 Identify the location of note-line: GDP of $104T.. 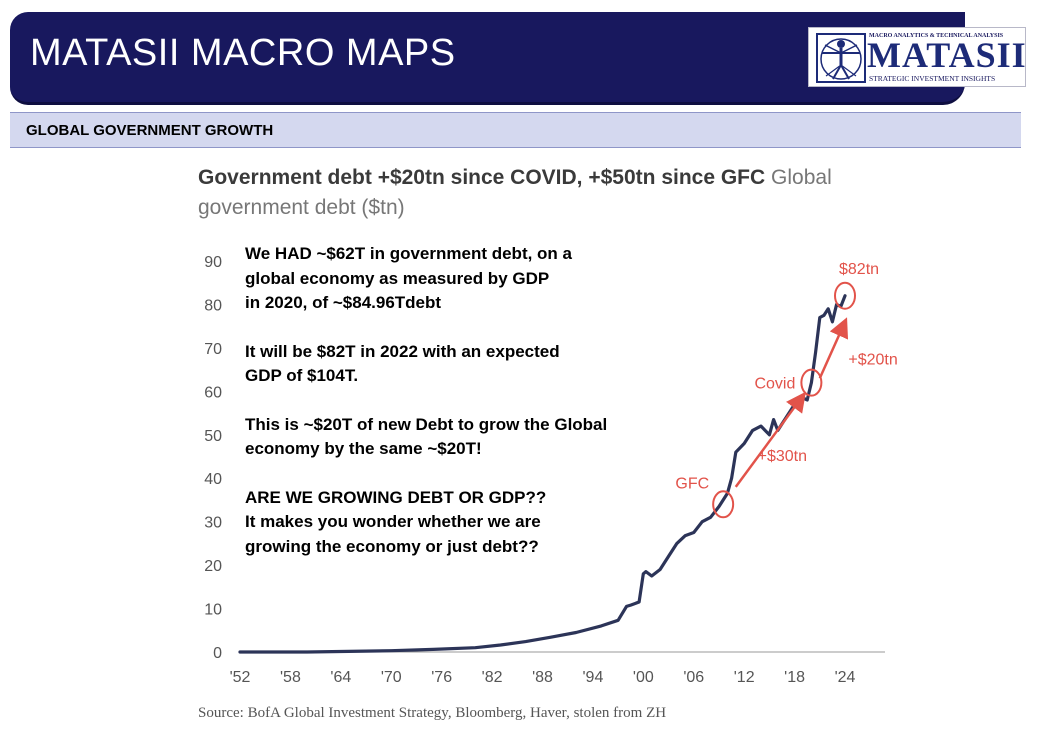
(302, 375).